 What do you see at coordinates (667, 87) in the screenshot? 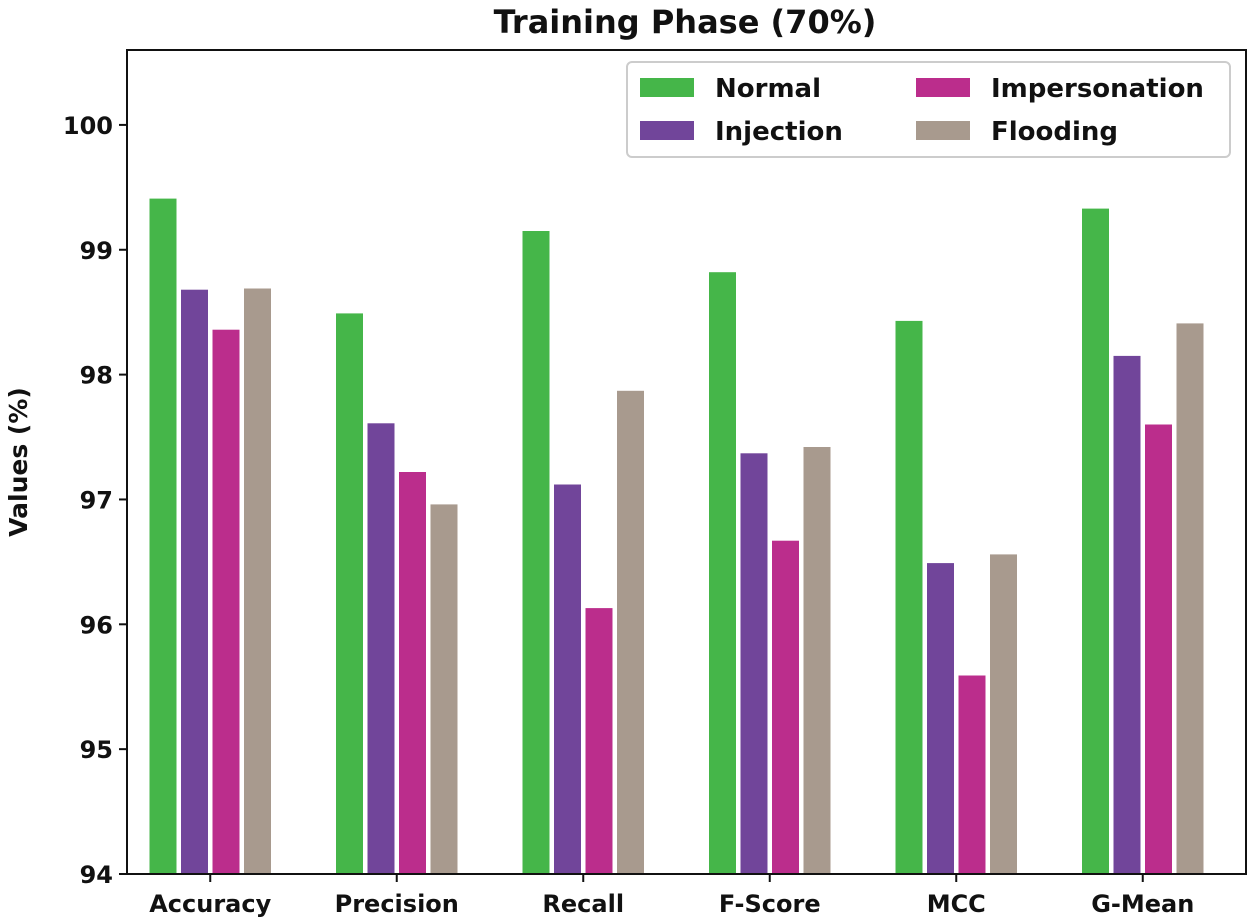
I see `legend-swatch-normal` at bounding box center [667, 87].